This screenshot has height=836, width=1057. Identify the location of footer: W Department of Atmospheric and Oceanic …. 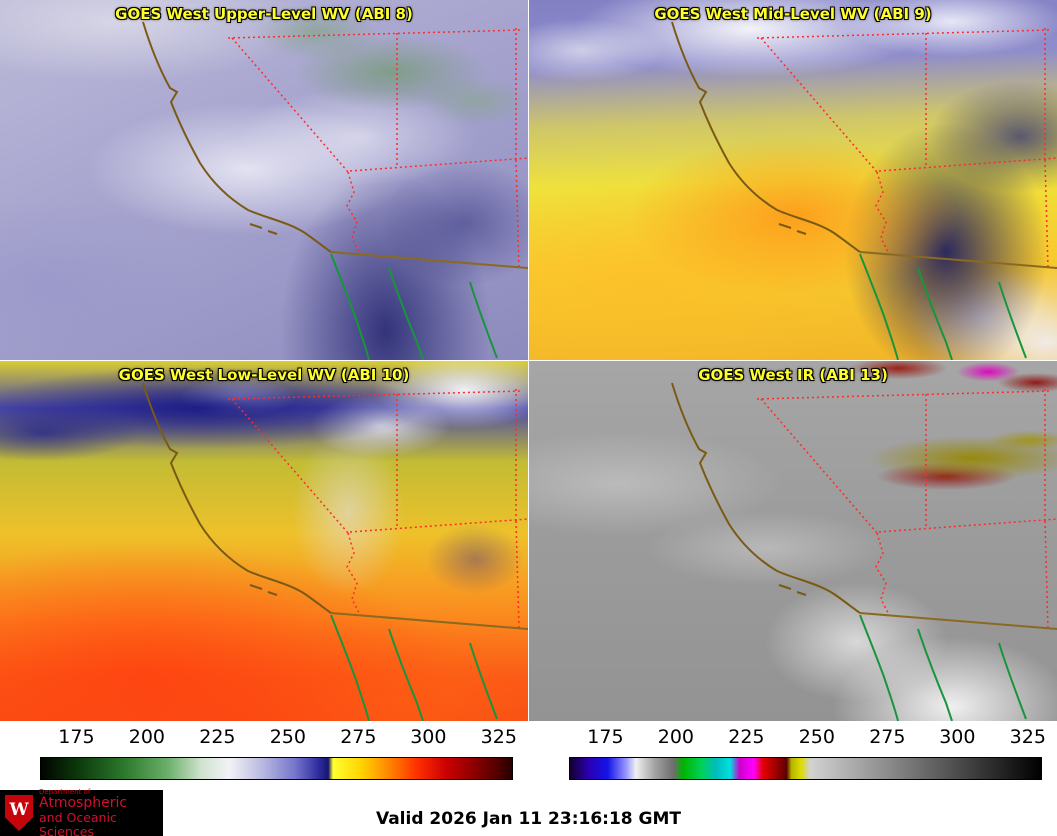
(528, 810).